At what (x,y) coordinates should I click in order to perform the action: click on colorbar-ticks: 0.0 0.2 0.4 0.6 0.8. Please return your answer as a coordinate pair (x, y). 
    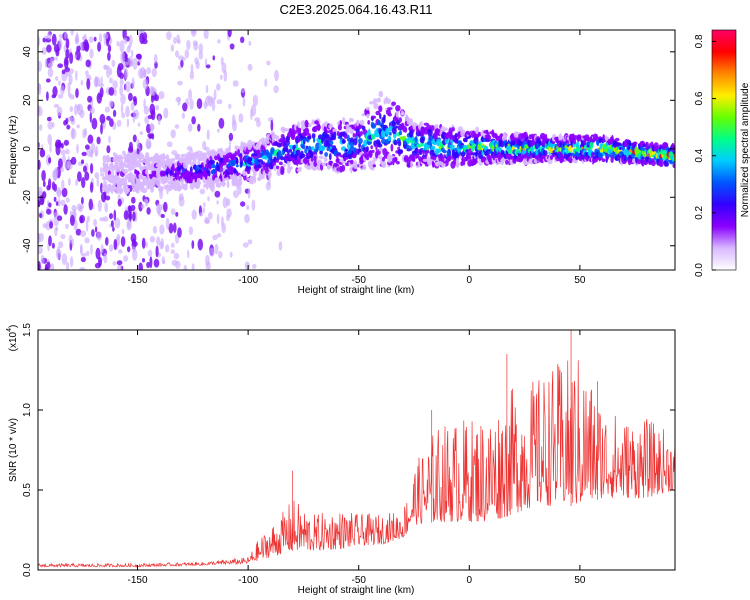
    Looking at the image, I should click on (705, 155).